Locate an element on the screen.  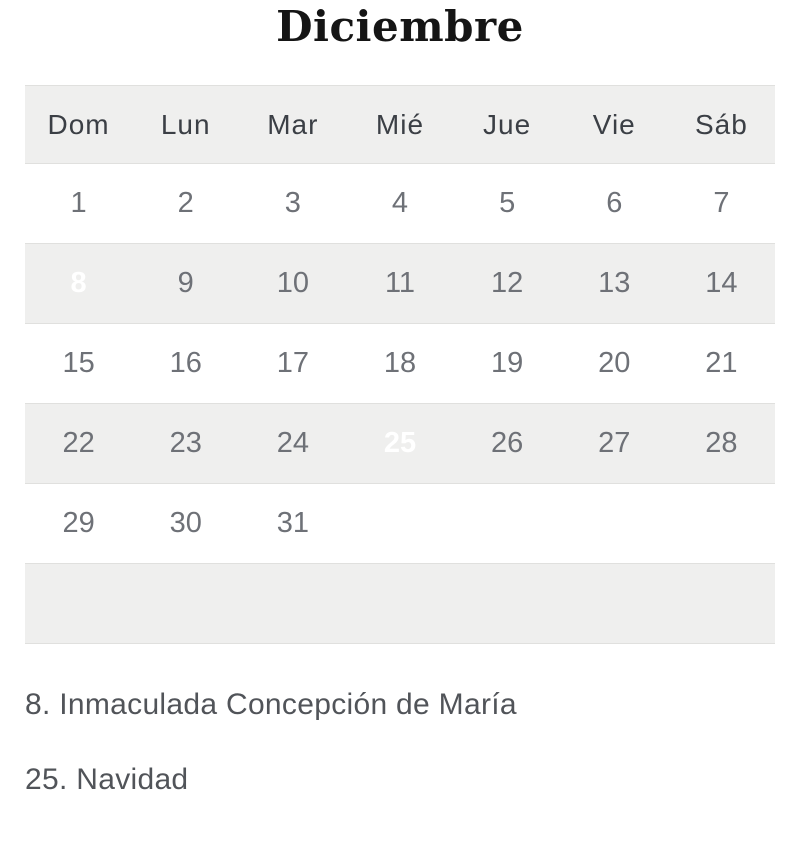
day-cell: 27 is located at coordinates (614, 443).